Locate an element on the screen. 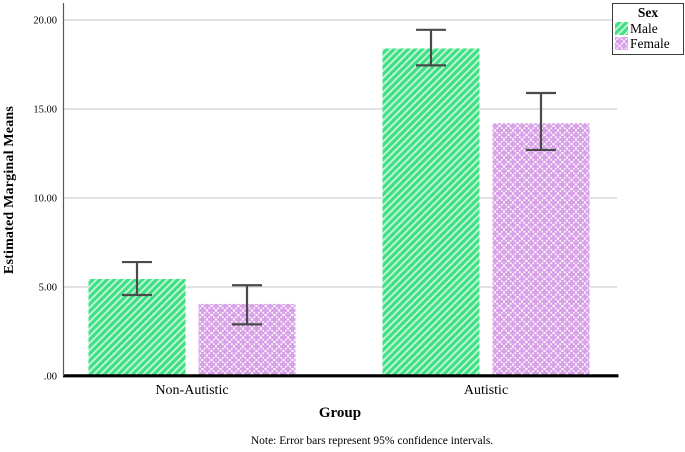 Image resolution: width=685 pixels, height=452 pixels. bar-male-autistic is located at coordinates (431, 212).